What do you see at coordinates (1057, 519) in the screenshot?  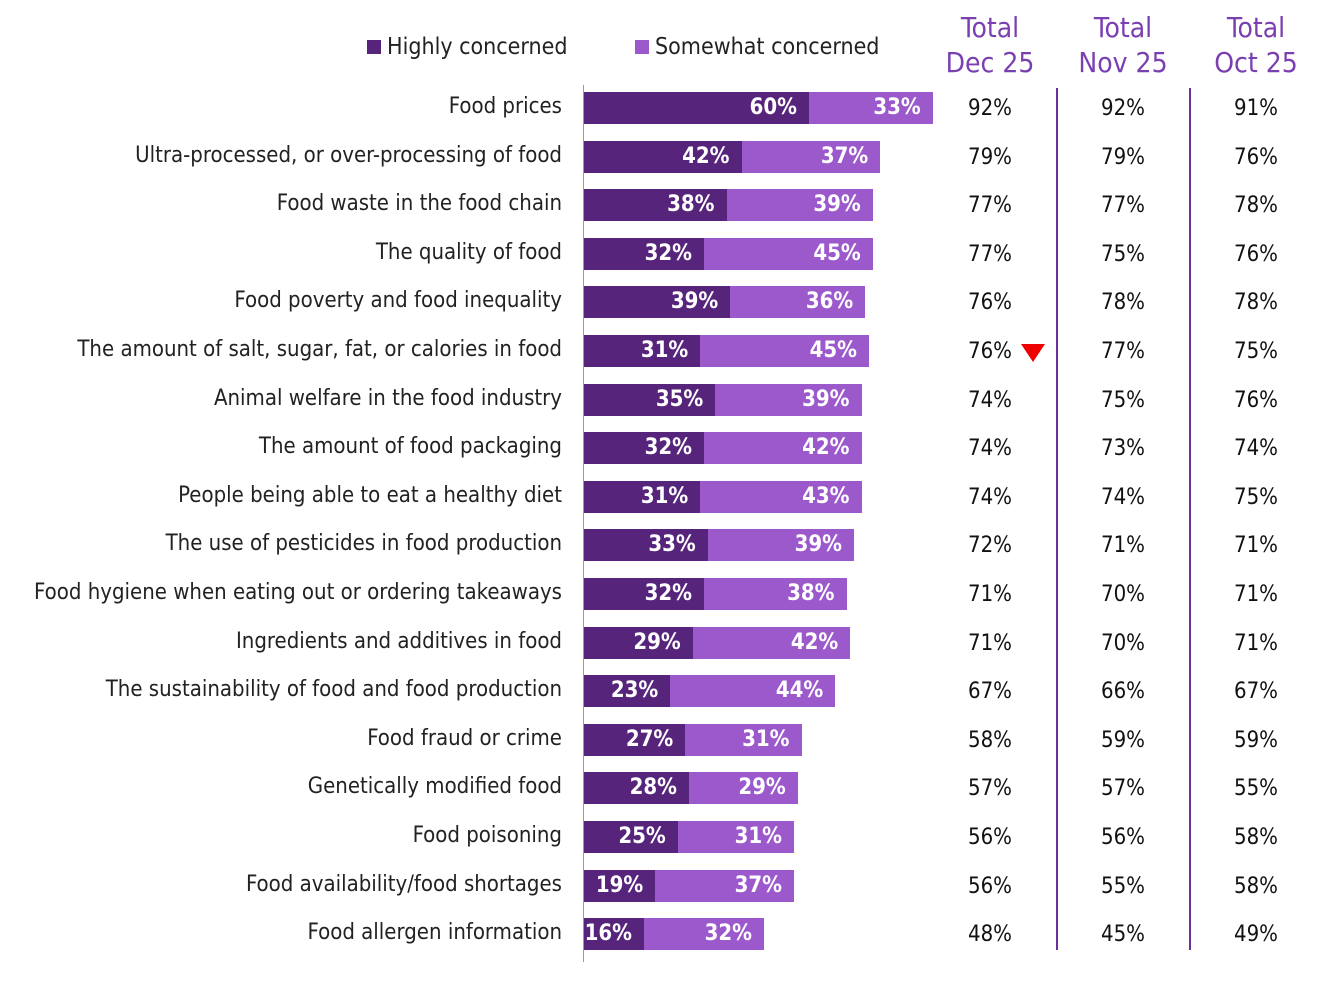 I see `column-divider` at bounding box center [1057, 519].